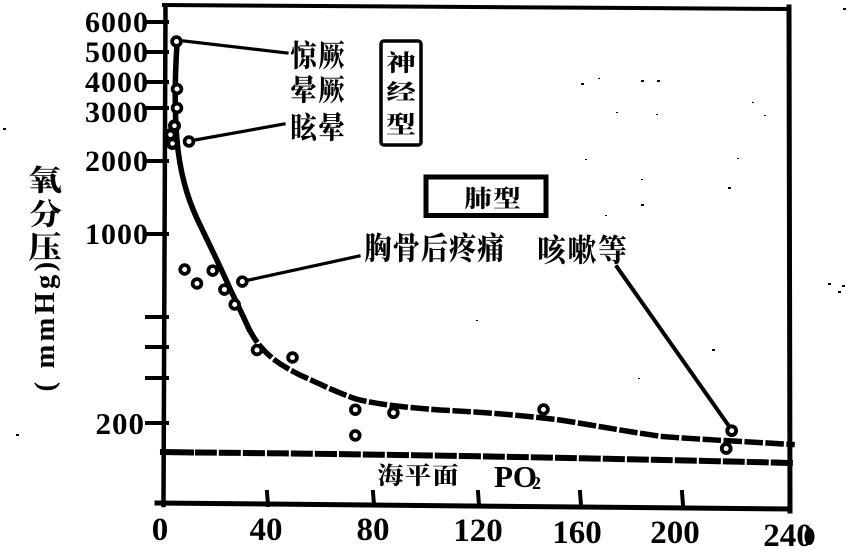  I want to click on svg-text: 5000, so click(117, 52).